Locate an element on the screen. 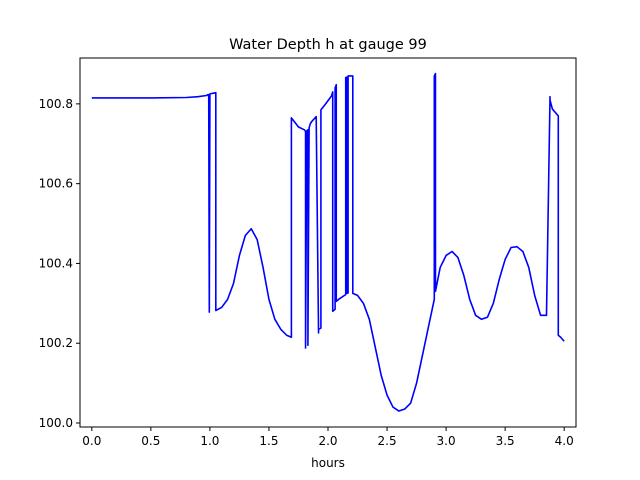 This screenshot has height=480, width=640. x-tick-label: 2.0 is located at coordinates (327, 441).